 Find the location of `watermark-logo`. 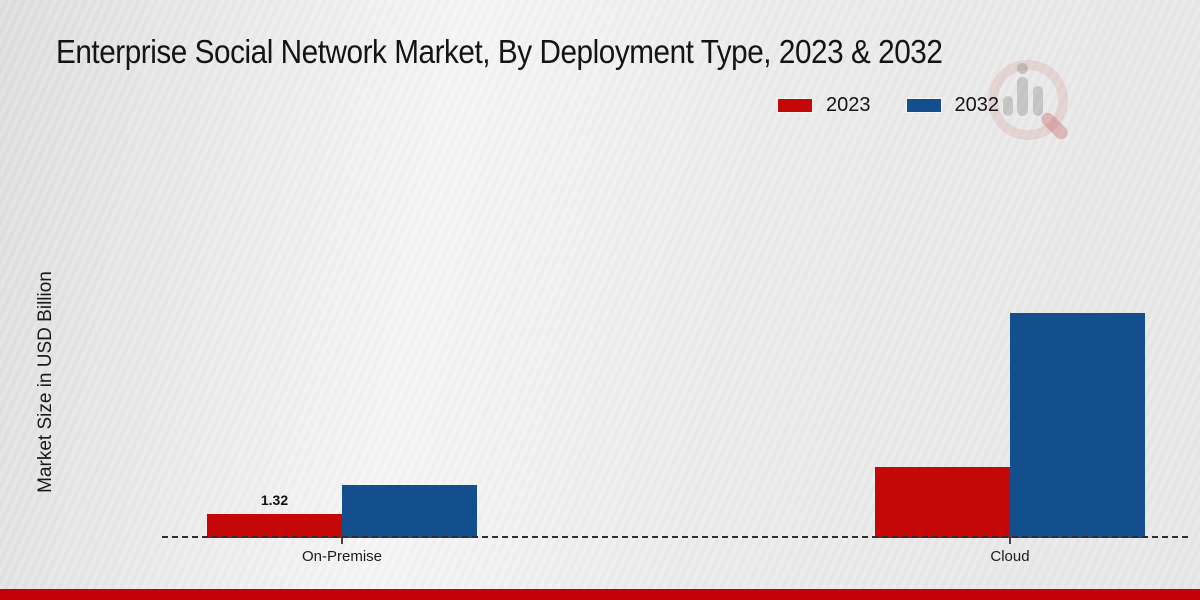

watermark-logo is located at coordinates (1038, 102).